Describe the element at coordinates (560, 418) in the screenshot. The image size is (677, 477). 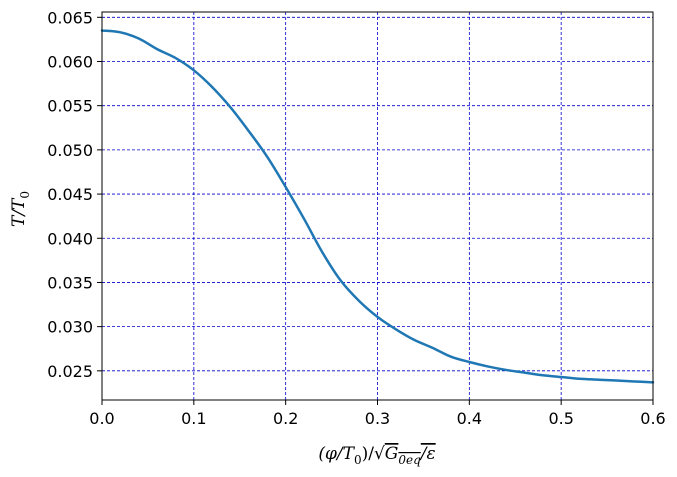
I see `x-tick-label: 0.5` at that location.